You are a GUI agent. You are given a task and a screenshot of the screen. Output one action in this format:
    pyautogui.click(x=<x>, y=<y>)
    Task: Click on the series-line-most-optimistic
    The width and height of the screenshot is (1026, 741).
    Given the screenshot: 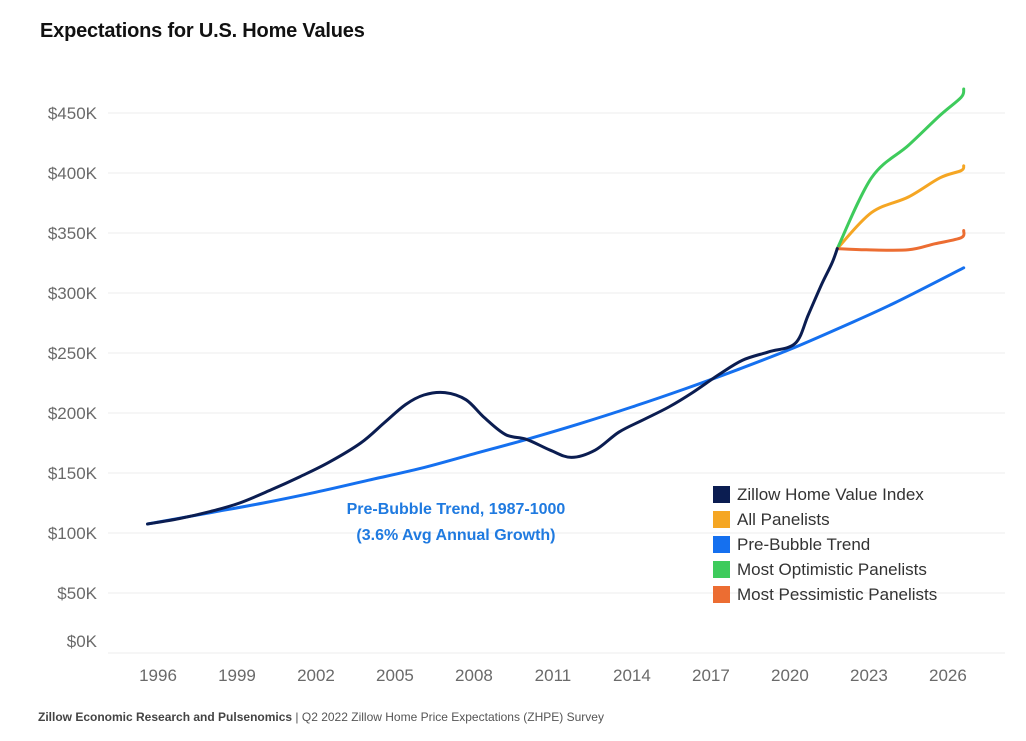 What is the action you would take?
    pyautogui.click(x=900, y=169)
    